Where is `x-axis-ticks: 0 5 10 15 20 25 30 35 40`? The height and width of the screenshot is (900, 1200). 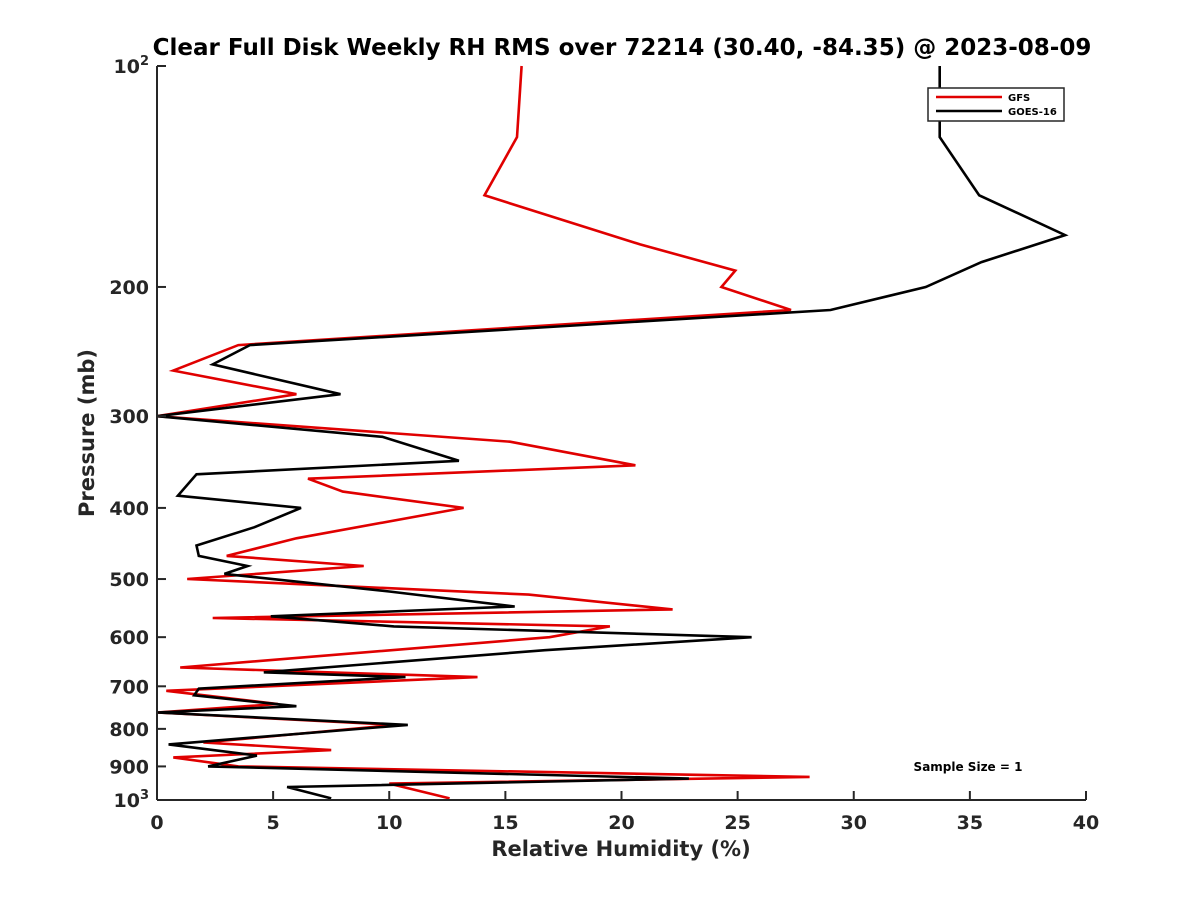
x-axis-ticks: 0 5 10 15 20 25 30 35 40 is located at coordinates (624, 812).